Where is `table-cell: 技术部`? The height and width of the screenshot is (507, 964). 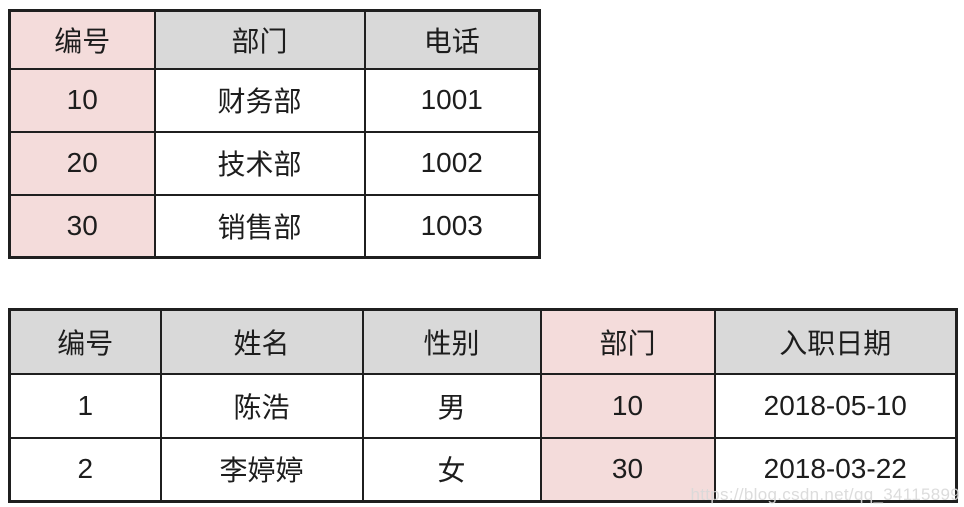
table-cell: 技术部 is located at coordinates (259, 163).